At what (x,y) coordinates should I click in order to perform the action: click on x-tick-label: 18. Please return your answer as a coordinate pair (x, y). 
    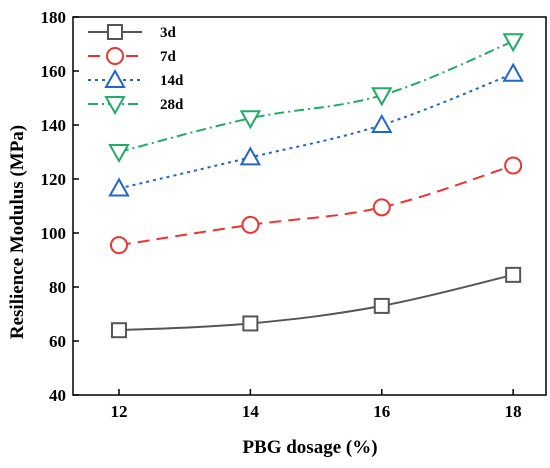
    Looking at the image, I should click on (513, 411).